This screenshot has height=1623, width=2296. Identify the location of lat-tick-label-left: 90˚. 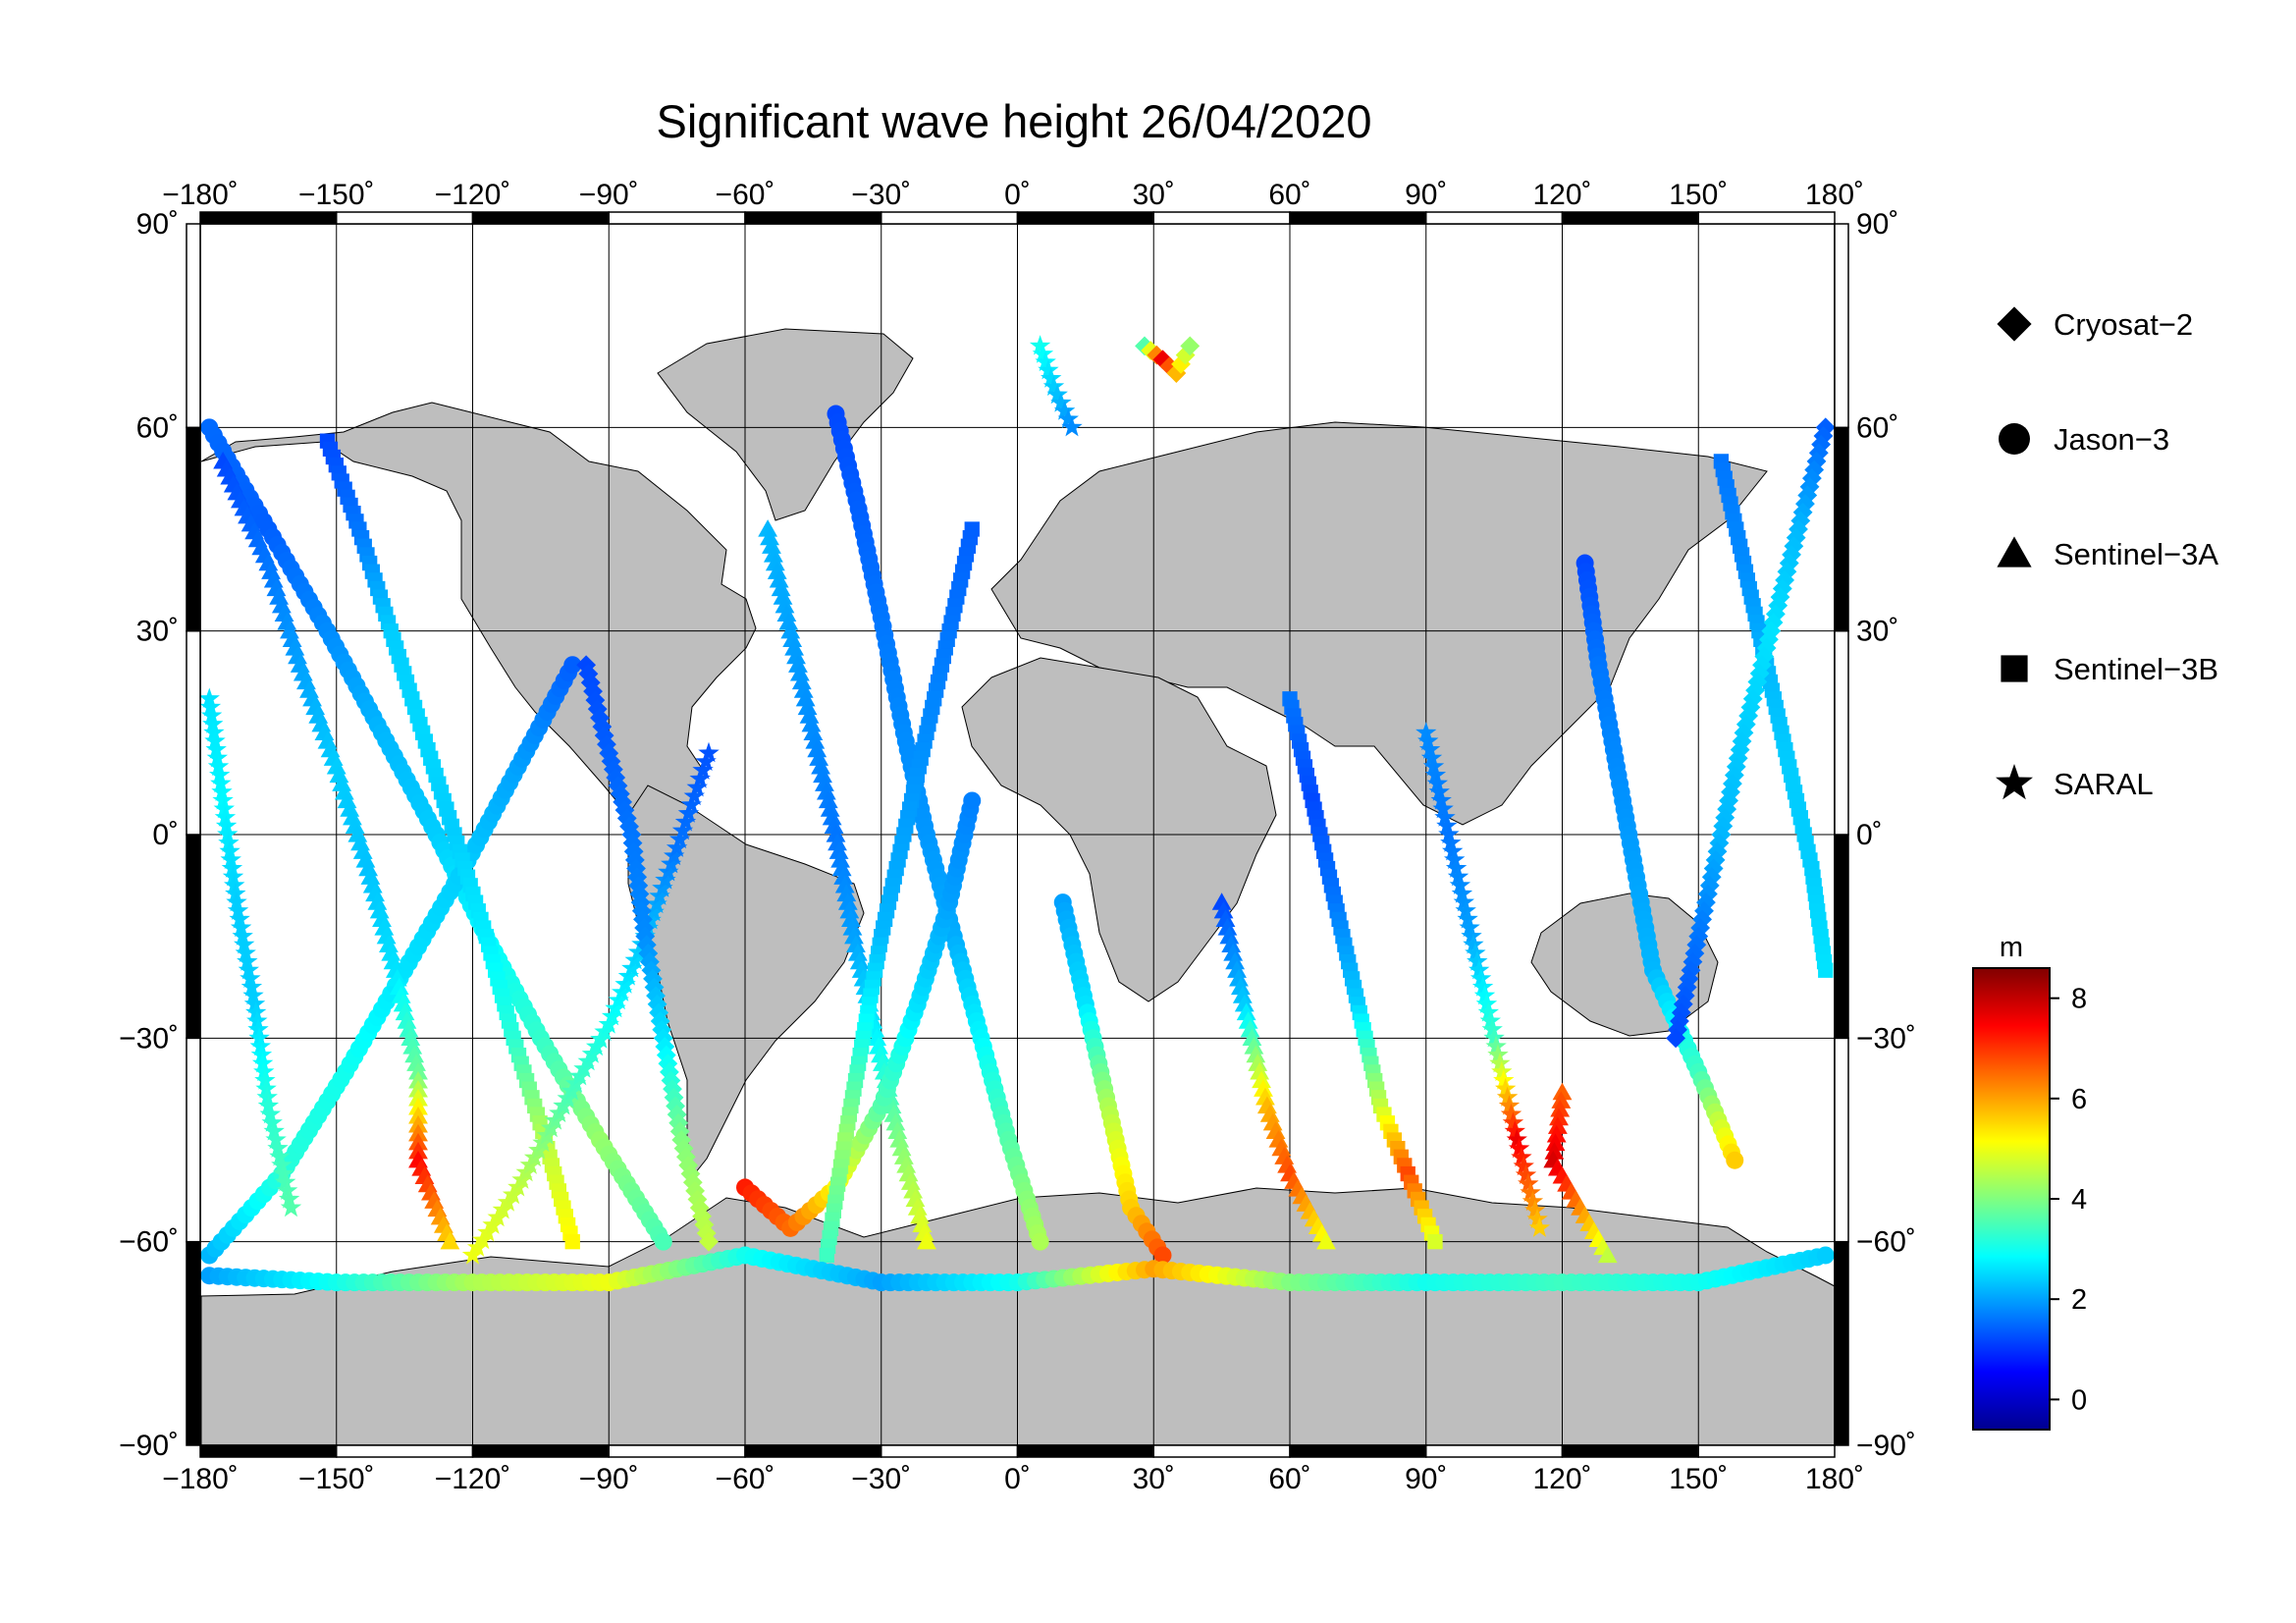
(157, 224).